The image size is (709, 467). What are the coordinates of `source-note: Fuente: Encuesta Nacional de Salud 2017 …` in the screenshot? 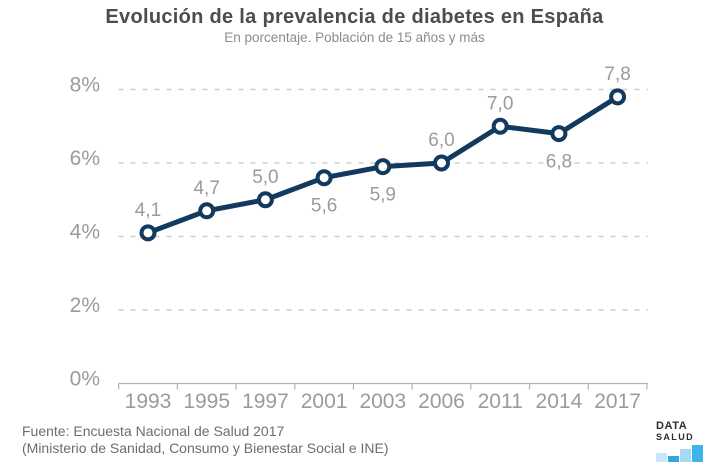 It's located at (205, 440).